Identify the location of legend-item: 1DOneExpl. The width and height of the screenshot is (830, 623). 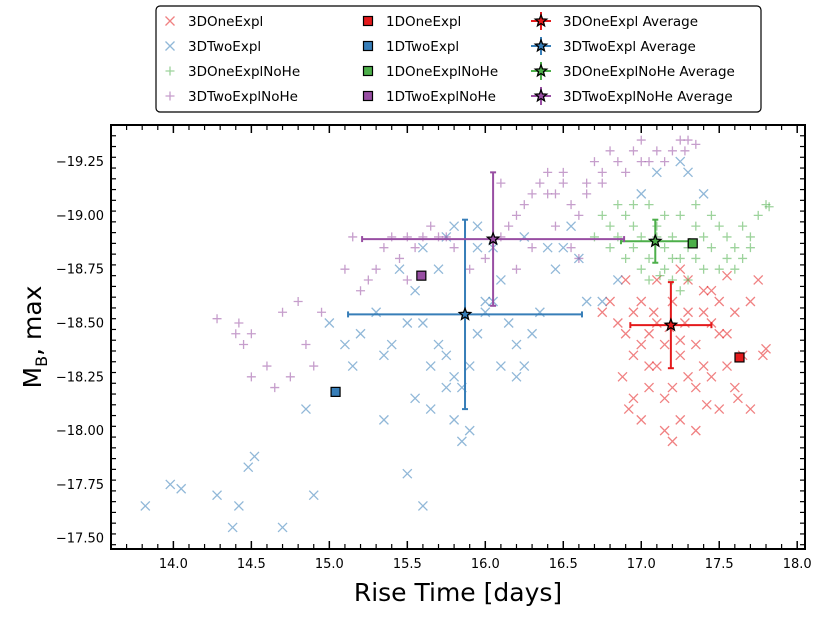
(411, 22).